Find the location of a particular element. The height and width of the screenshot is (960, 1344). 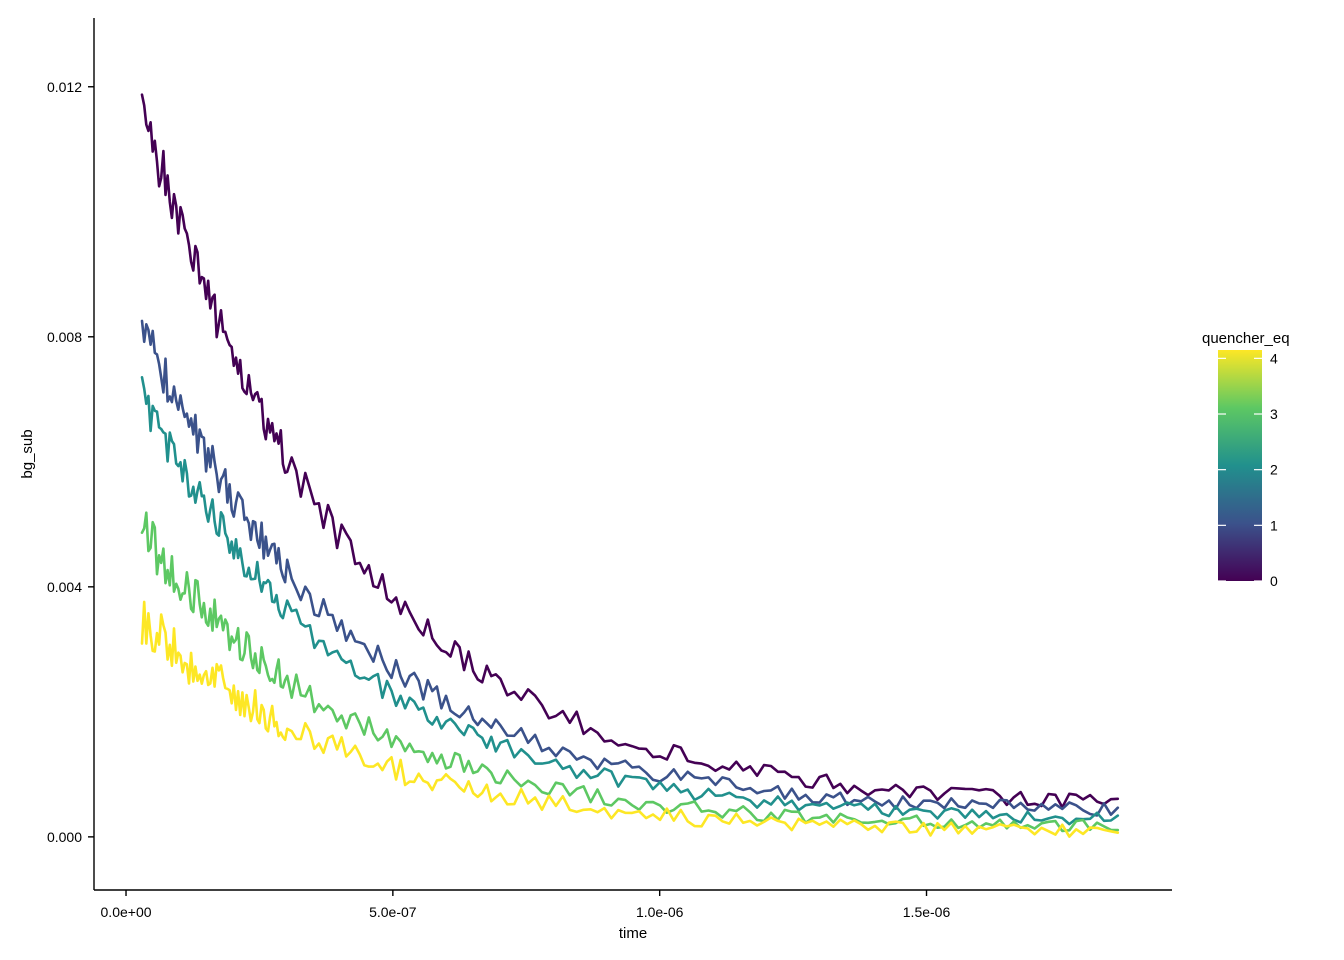

y-axis-title: bg_sub is located at coordinates (27, 453).